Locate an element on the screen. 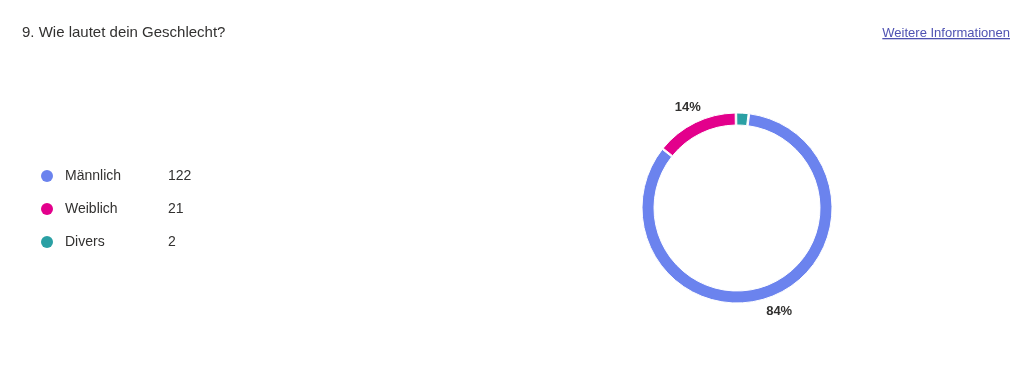 The height and width of the screenshot is (370, 1024). text: 2 is located at coordinates (172, 240).